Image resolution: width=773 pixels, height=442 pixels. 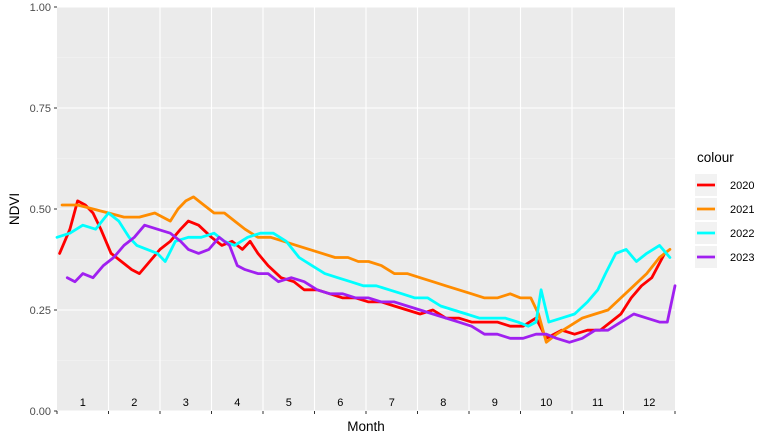 I want to click on y-axis-title: NDVI, so click(x=14, y=209).